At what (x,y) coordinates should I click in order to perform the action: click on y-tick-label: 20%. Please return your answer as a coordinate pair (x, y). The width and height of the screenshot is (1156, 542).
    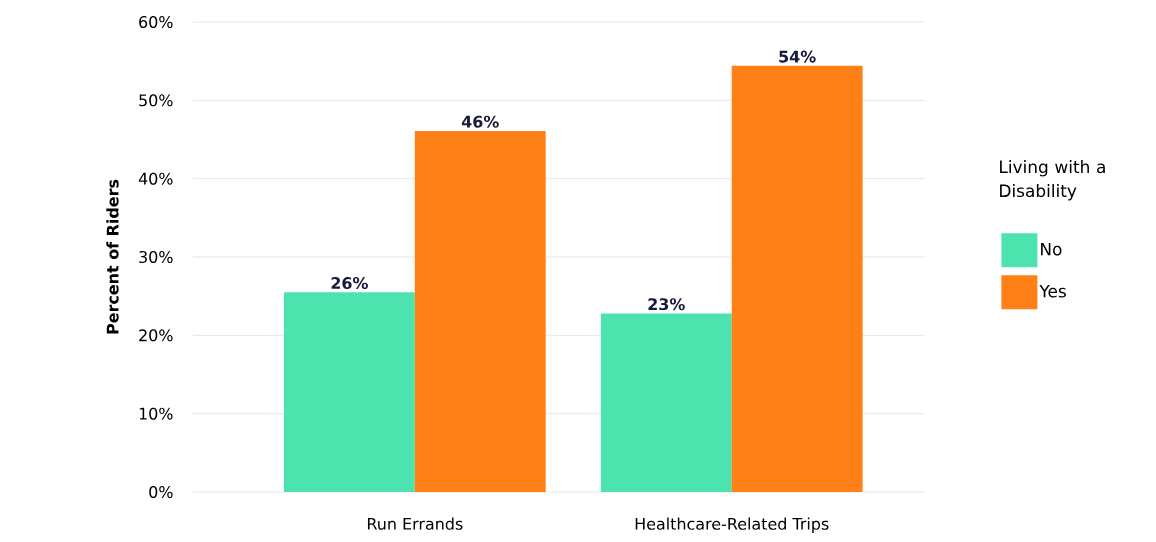
    Looking at the image, I should click on (156, 335).